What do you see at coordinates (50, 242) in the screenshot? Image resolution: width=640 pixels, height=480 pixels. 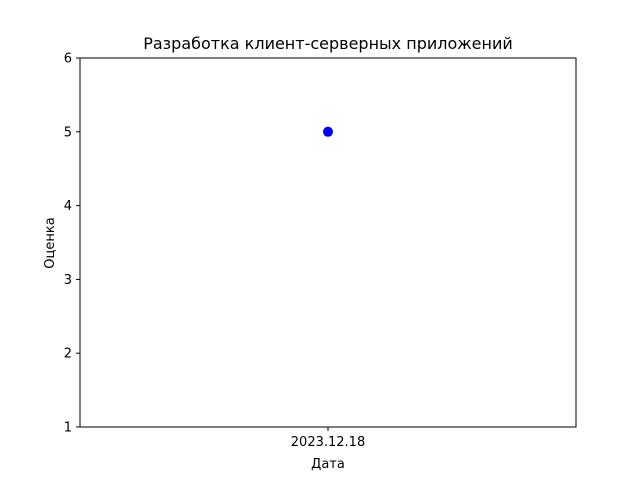 I see `y-axis-label: Оценка` at bounding box center [50, 242].